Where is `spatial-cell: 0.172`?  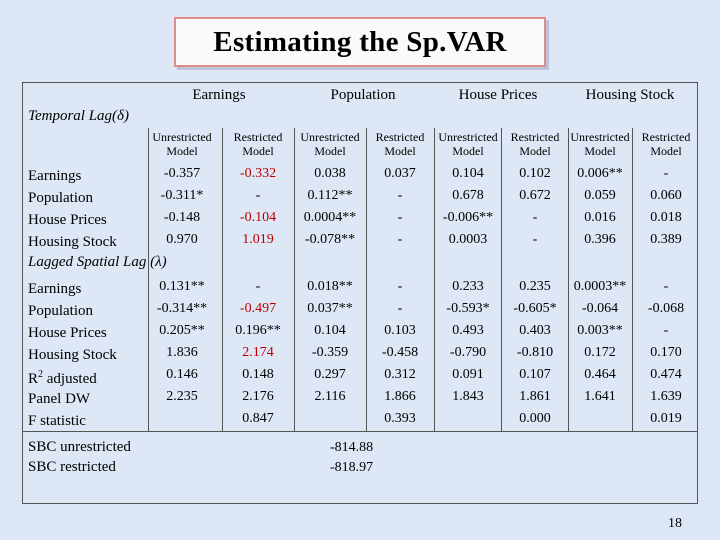
spatial-cell: 0.172 is located at coordinates (600, 352).